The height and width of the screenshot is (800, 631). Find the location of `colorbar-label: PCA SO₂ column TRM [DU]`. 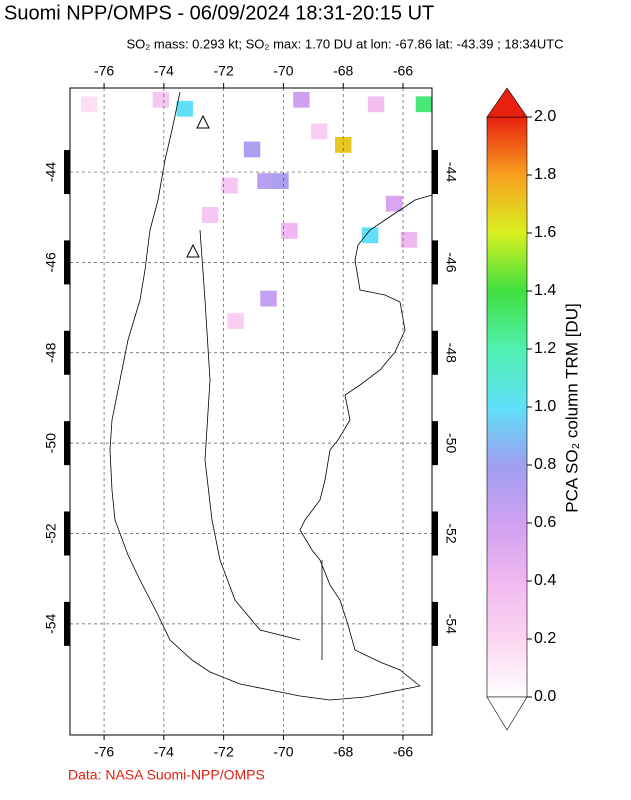

colorbar-label: PCA SO₂ column TRM [DU] is located at coordinates (571, 407).